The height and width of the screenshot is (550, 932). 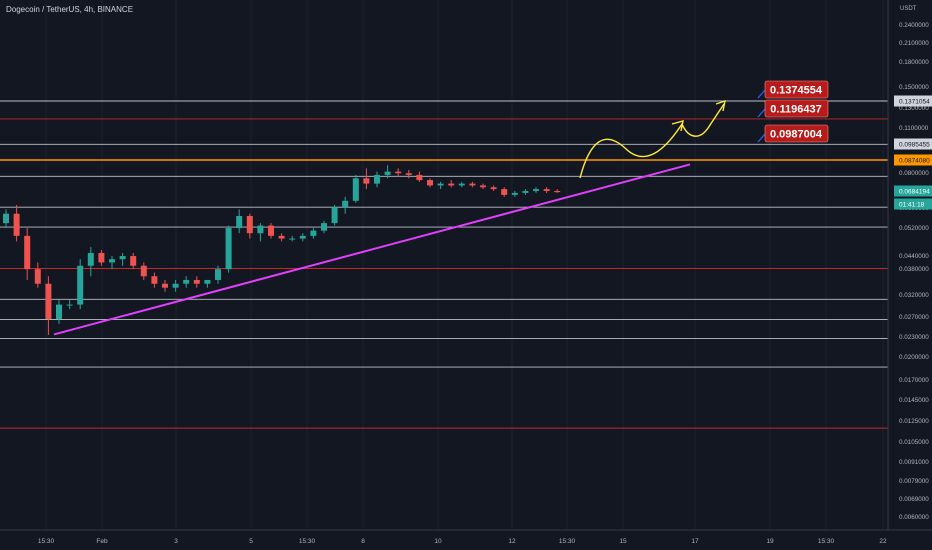 What do you see at coordinates (102, 541) in the screenshot?
I see `time-tick-label: Feb` at bounding box center [102, 541].